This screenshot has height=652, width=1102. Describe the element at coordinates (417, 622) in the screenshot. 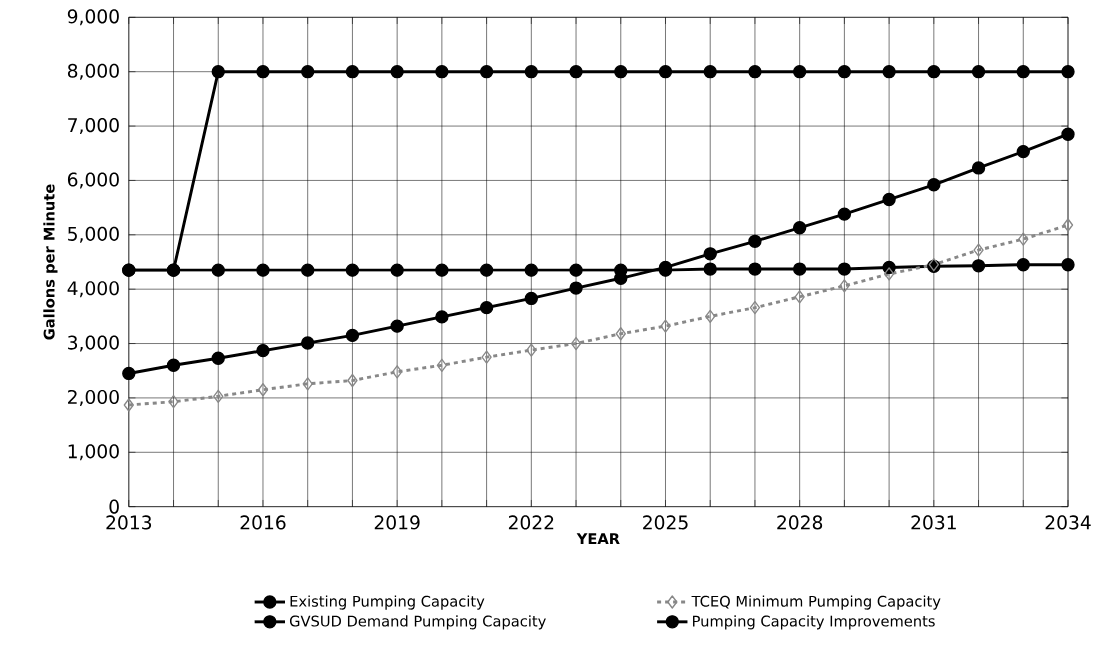

I see `legend-label: GVSUD Demand Pumping Capacity` at that location.